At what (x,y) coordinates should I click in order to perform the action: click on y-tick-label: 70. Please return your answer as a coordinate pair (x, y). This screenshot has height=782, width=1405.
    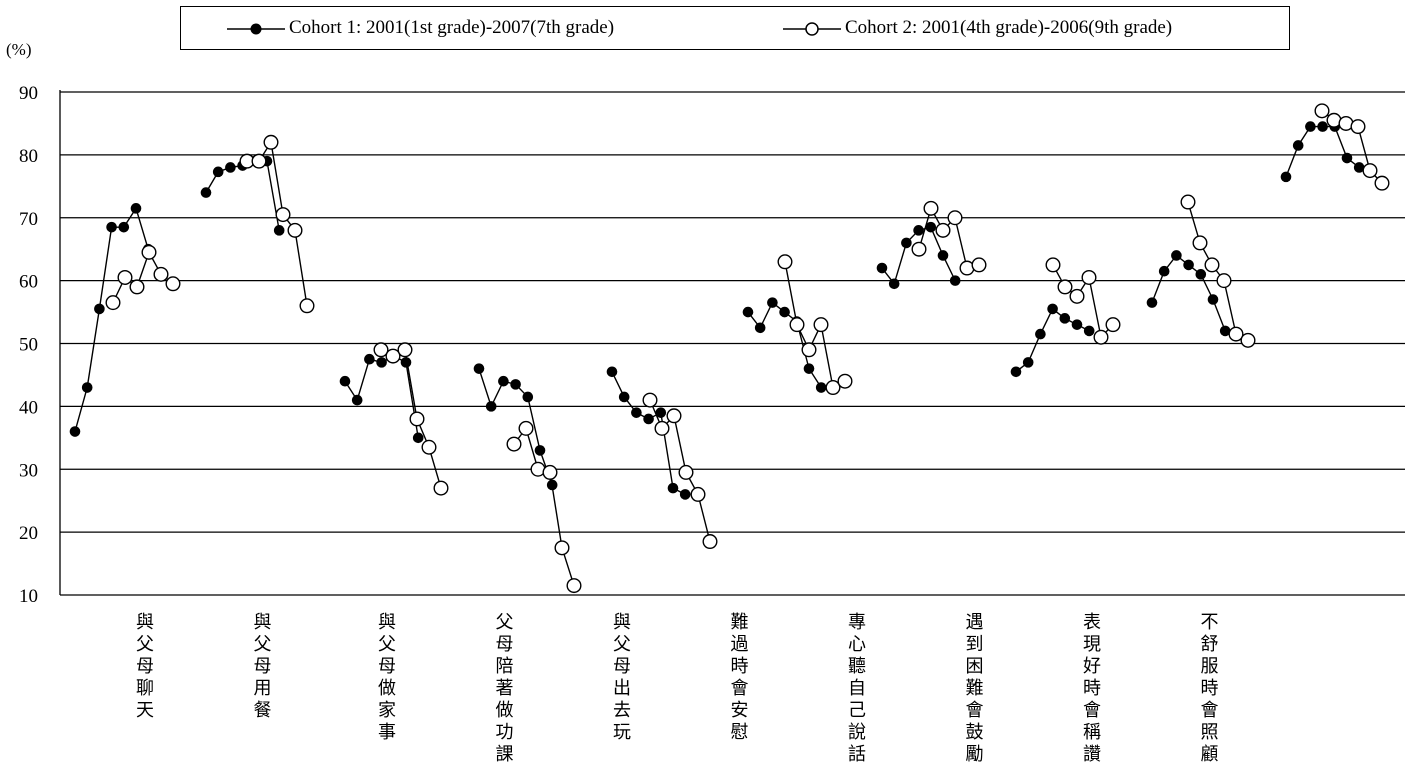
    Looking at the image, I should click on (28, 219).